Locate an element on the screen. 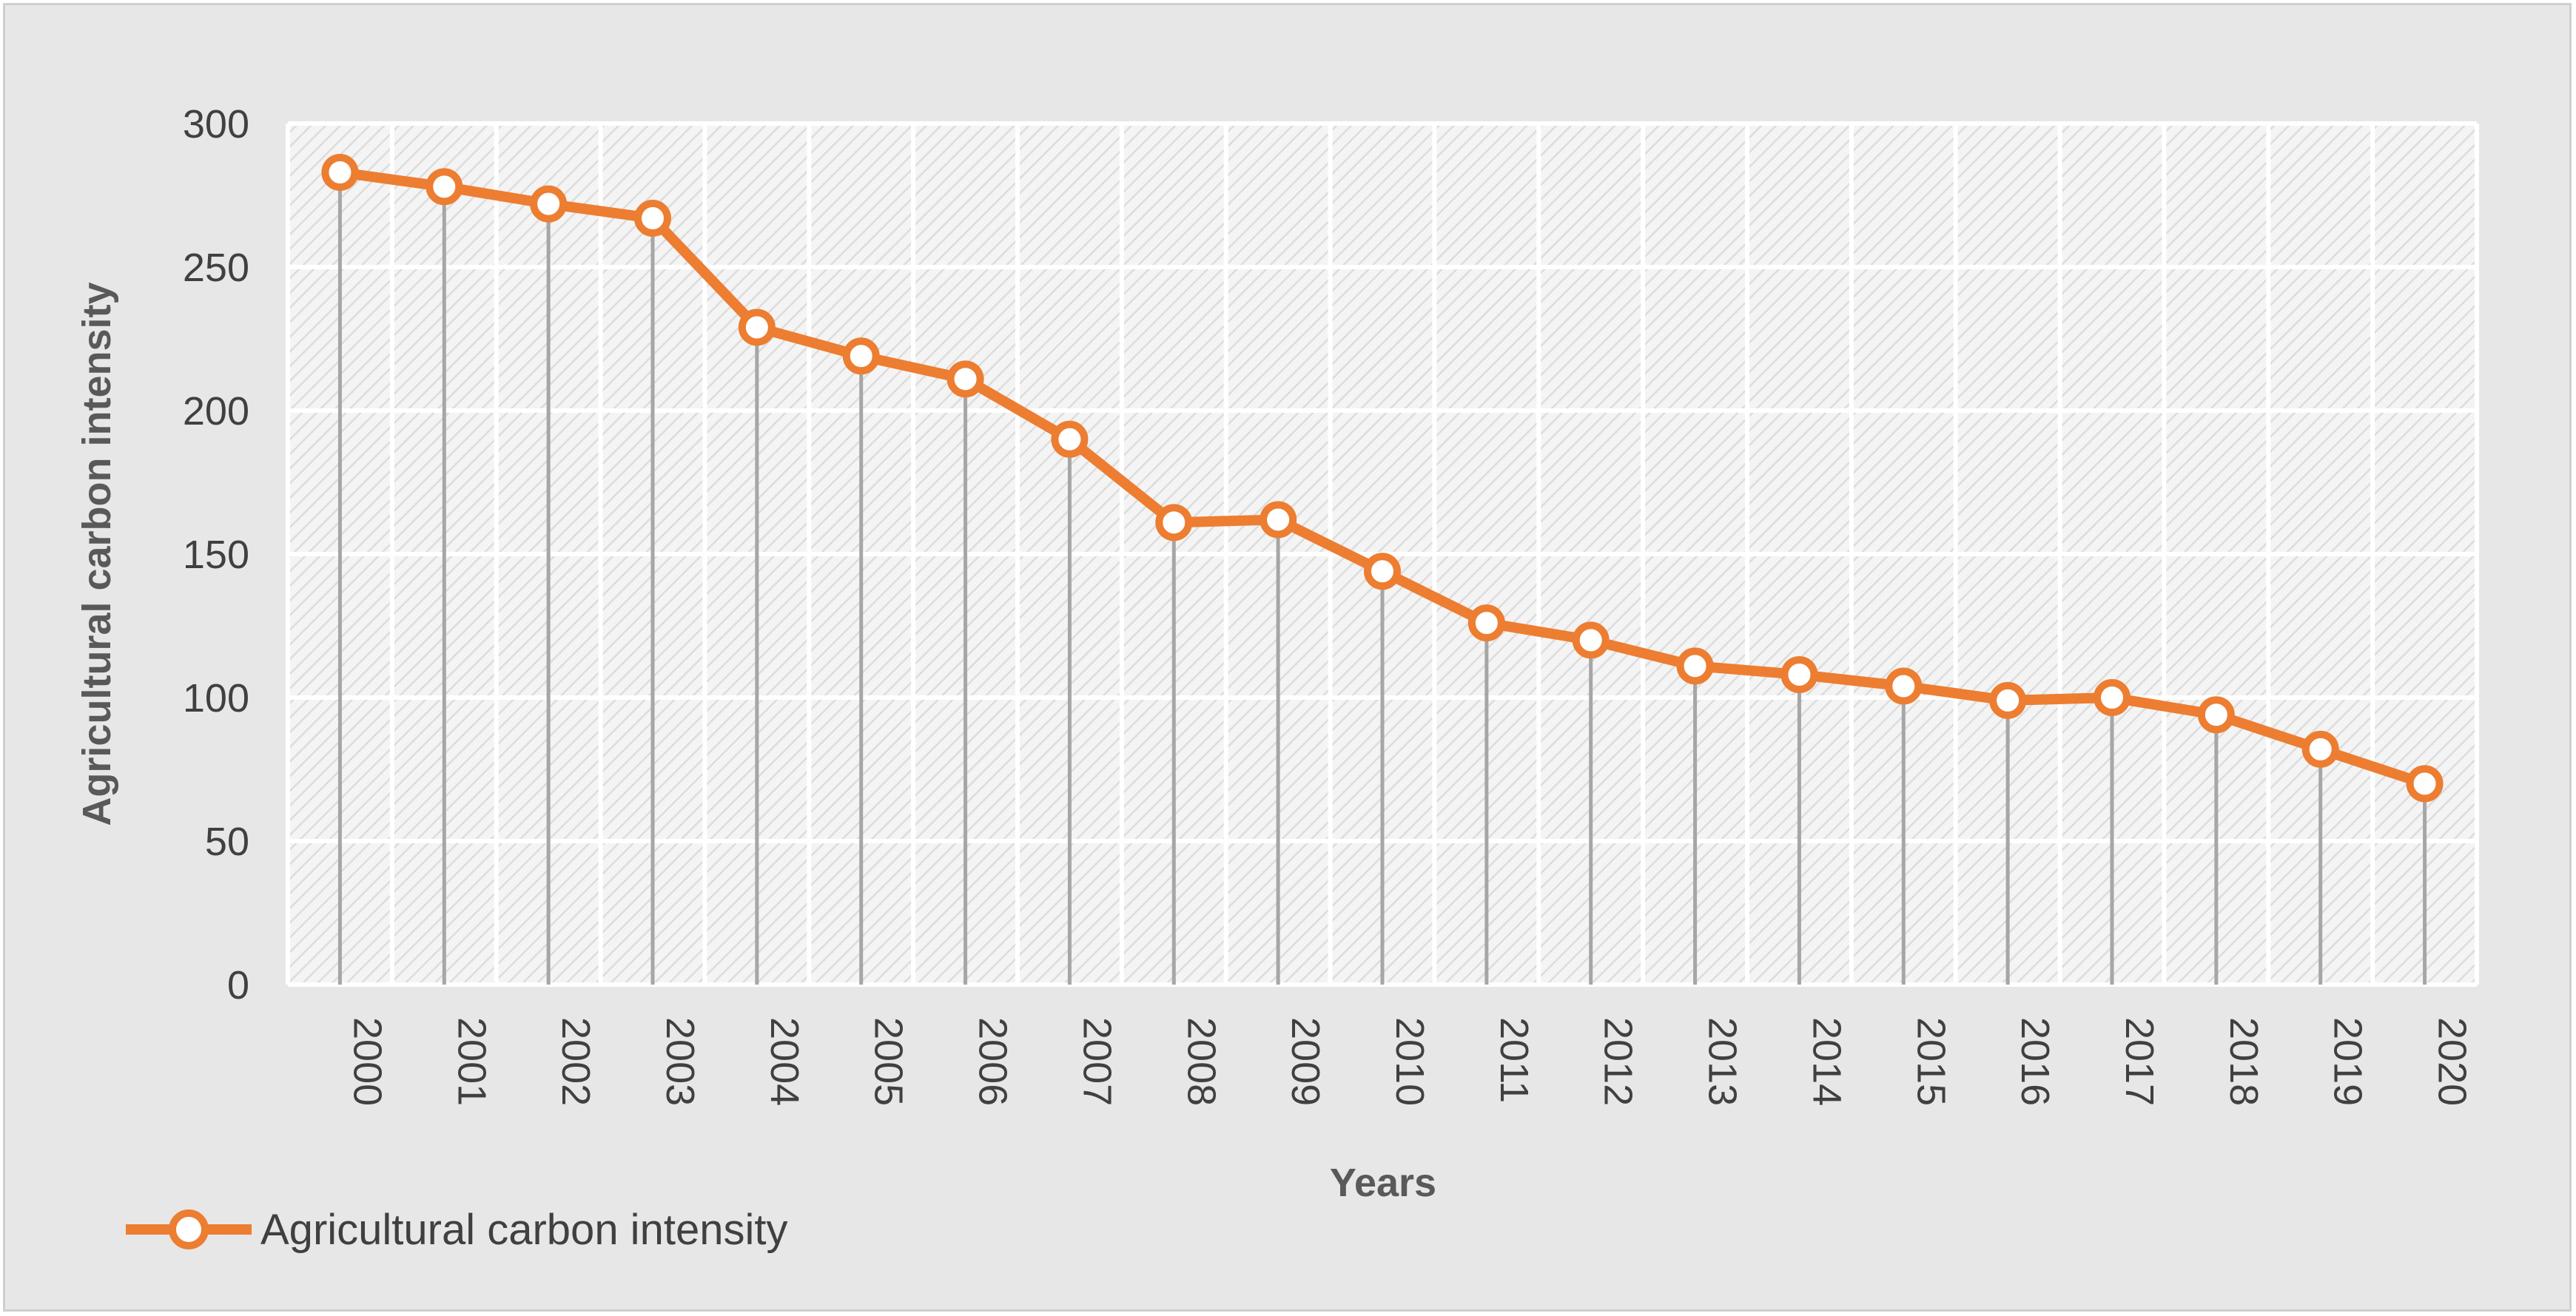 The image size is (2576, 1316). x-tick-label: 2005 is located at coordinates (889, 1061).